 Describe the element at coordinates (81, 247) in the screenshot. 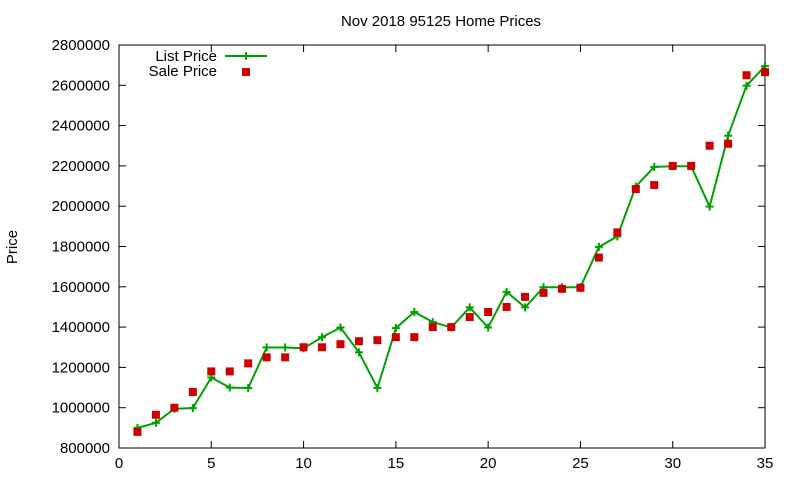

I see `y-tick-label: 1800000` at that location.